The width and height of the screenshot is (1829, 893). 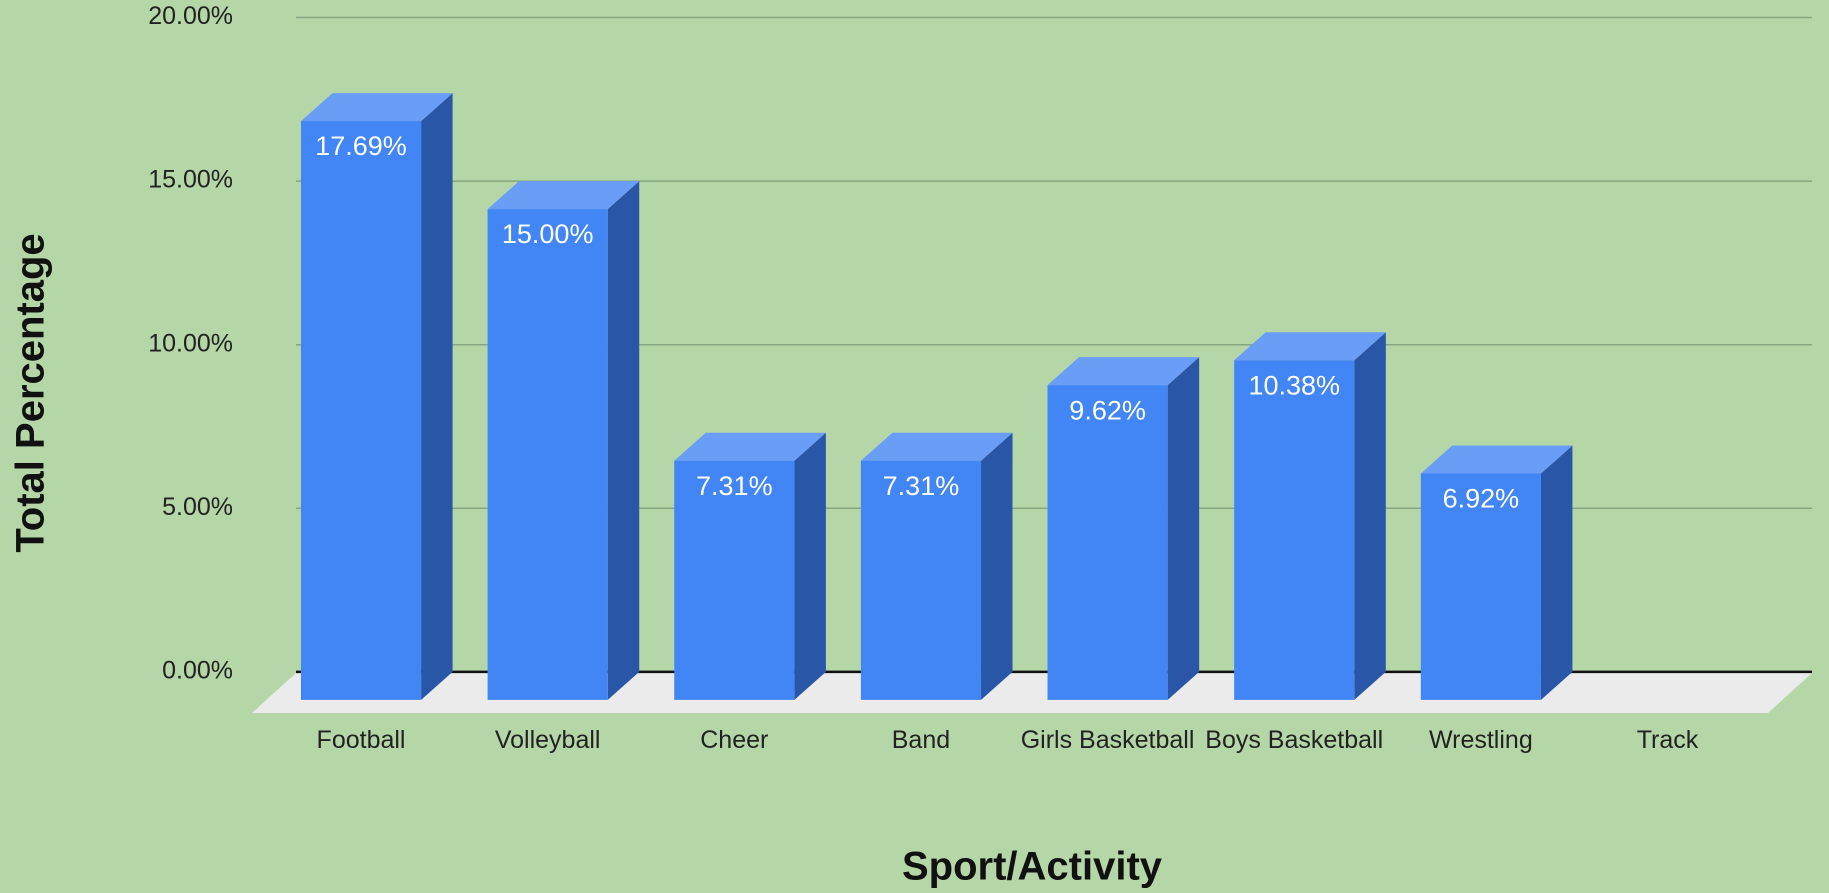 I want to click on y-tick-label: 0.00%, so click(x=197, y=671).